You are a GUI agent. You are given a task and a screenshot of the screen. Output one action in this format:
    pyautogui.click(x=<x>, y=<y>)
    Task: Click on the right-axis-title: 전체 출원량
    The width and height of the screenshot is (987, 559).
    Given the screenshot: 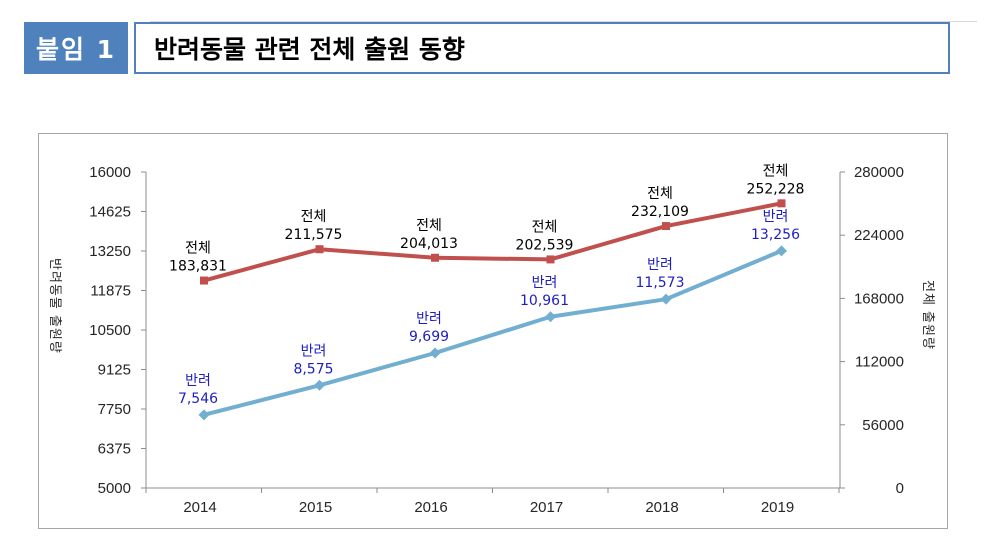 What is the action you would take?
    pyautogui.click(x=927, y=315)
    